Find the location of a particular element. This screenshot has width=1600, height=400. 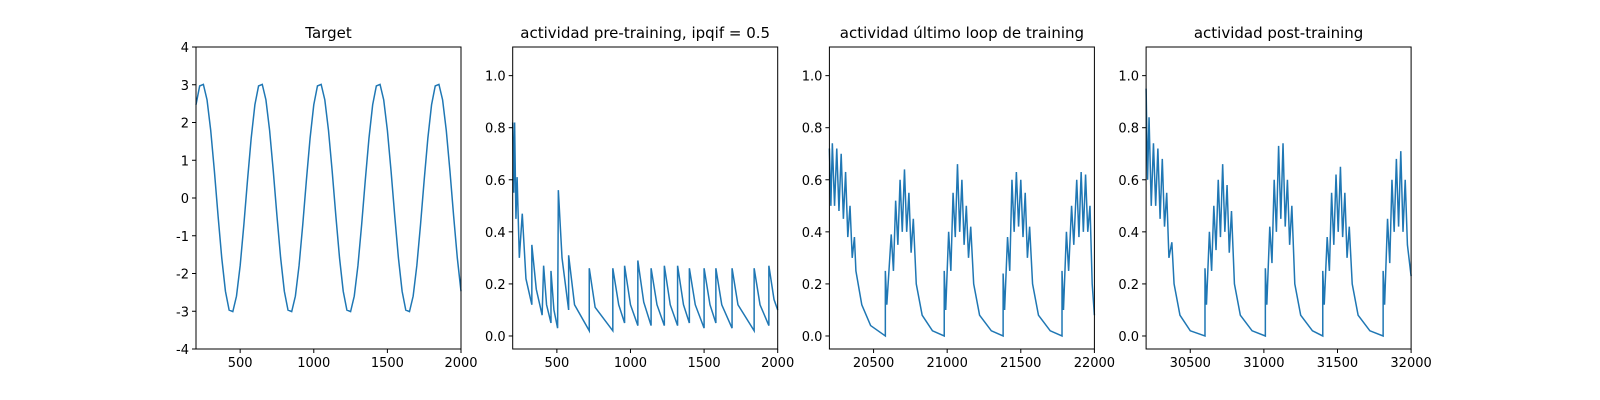

y-tick-label: 1 is located at coordinates (185, 161).